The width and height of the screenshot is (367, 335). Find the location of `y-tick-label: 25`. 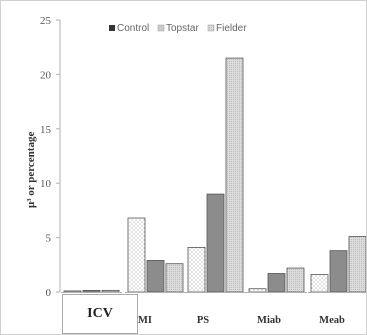

y-tick-label: 25 is located at coordinates (46, 21).